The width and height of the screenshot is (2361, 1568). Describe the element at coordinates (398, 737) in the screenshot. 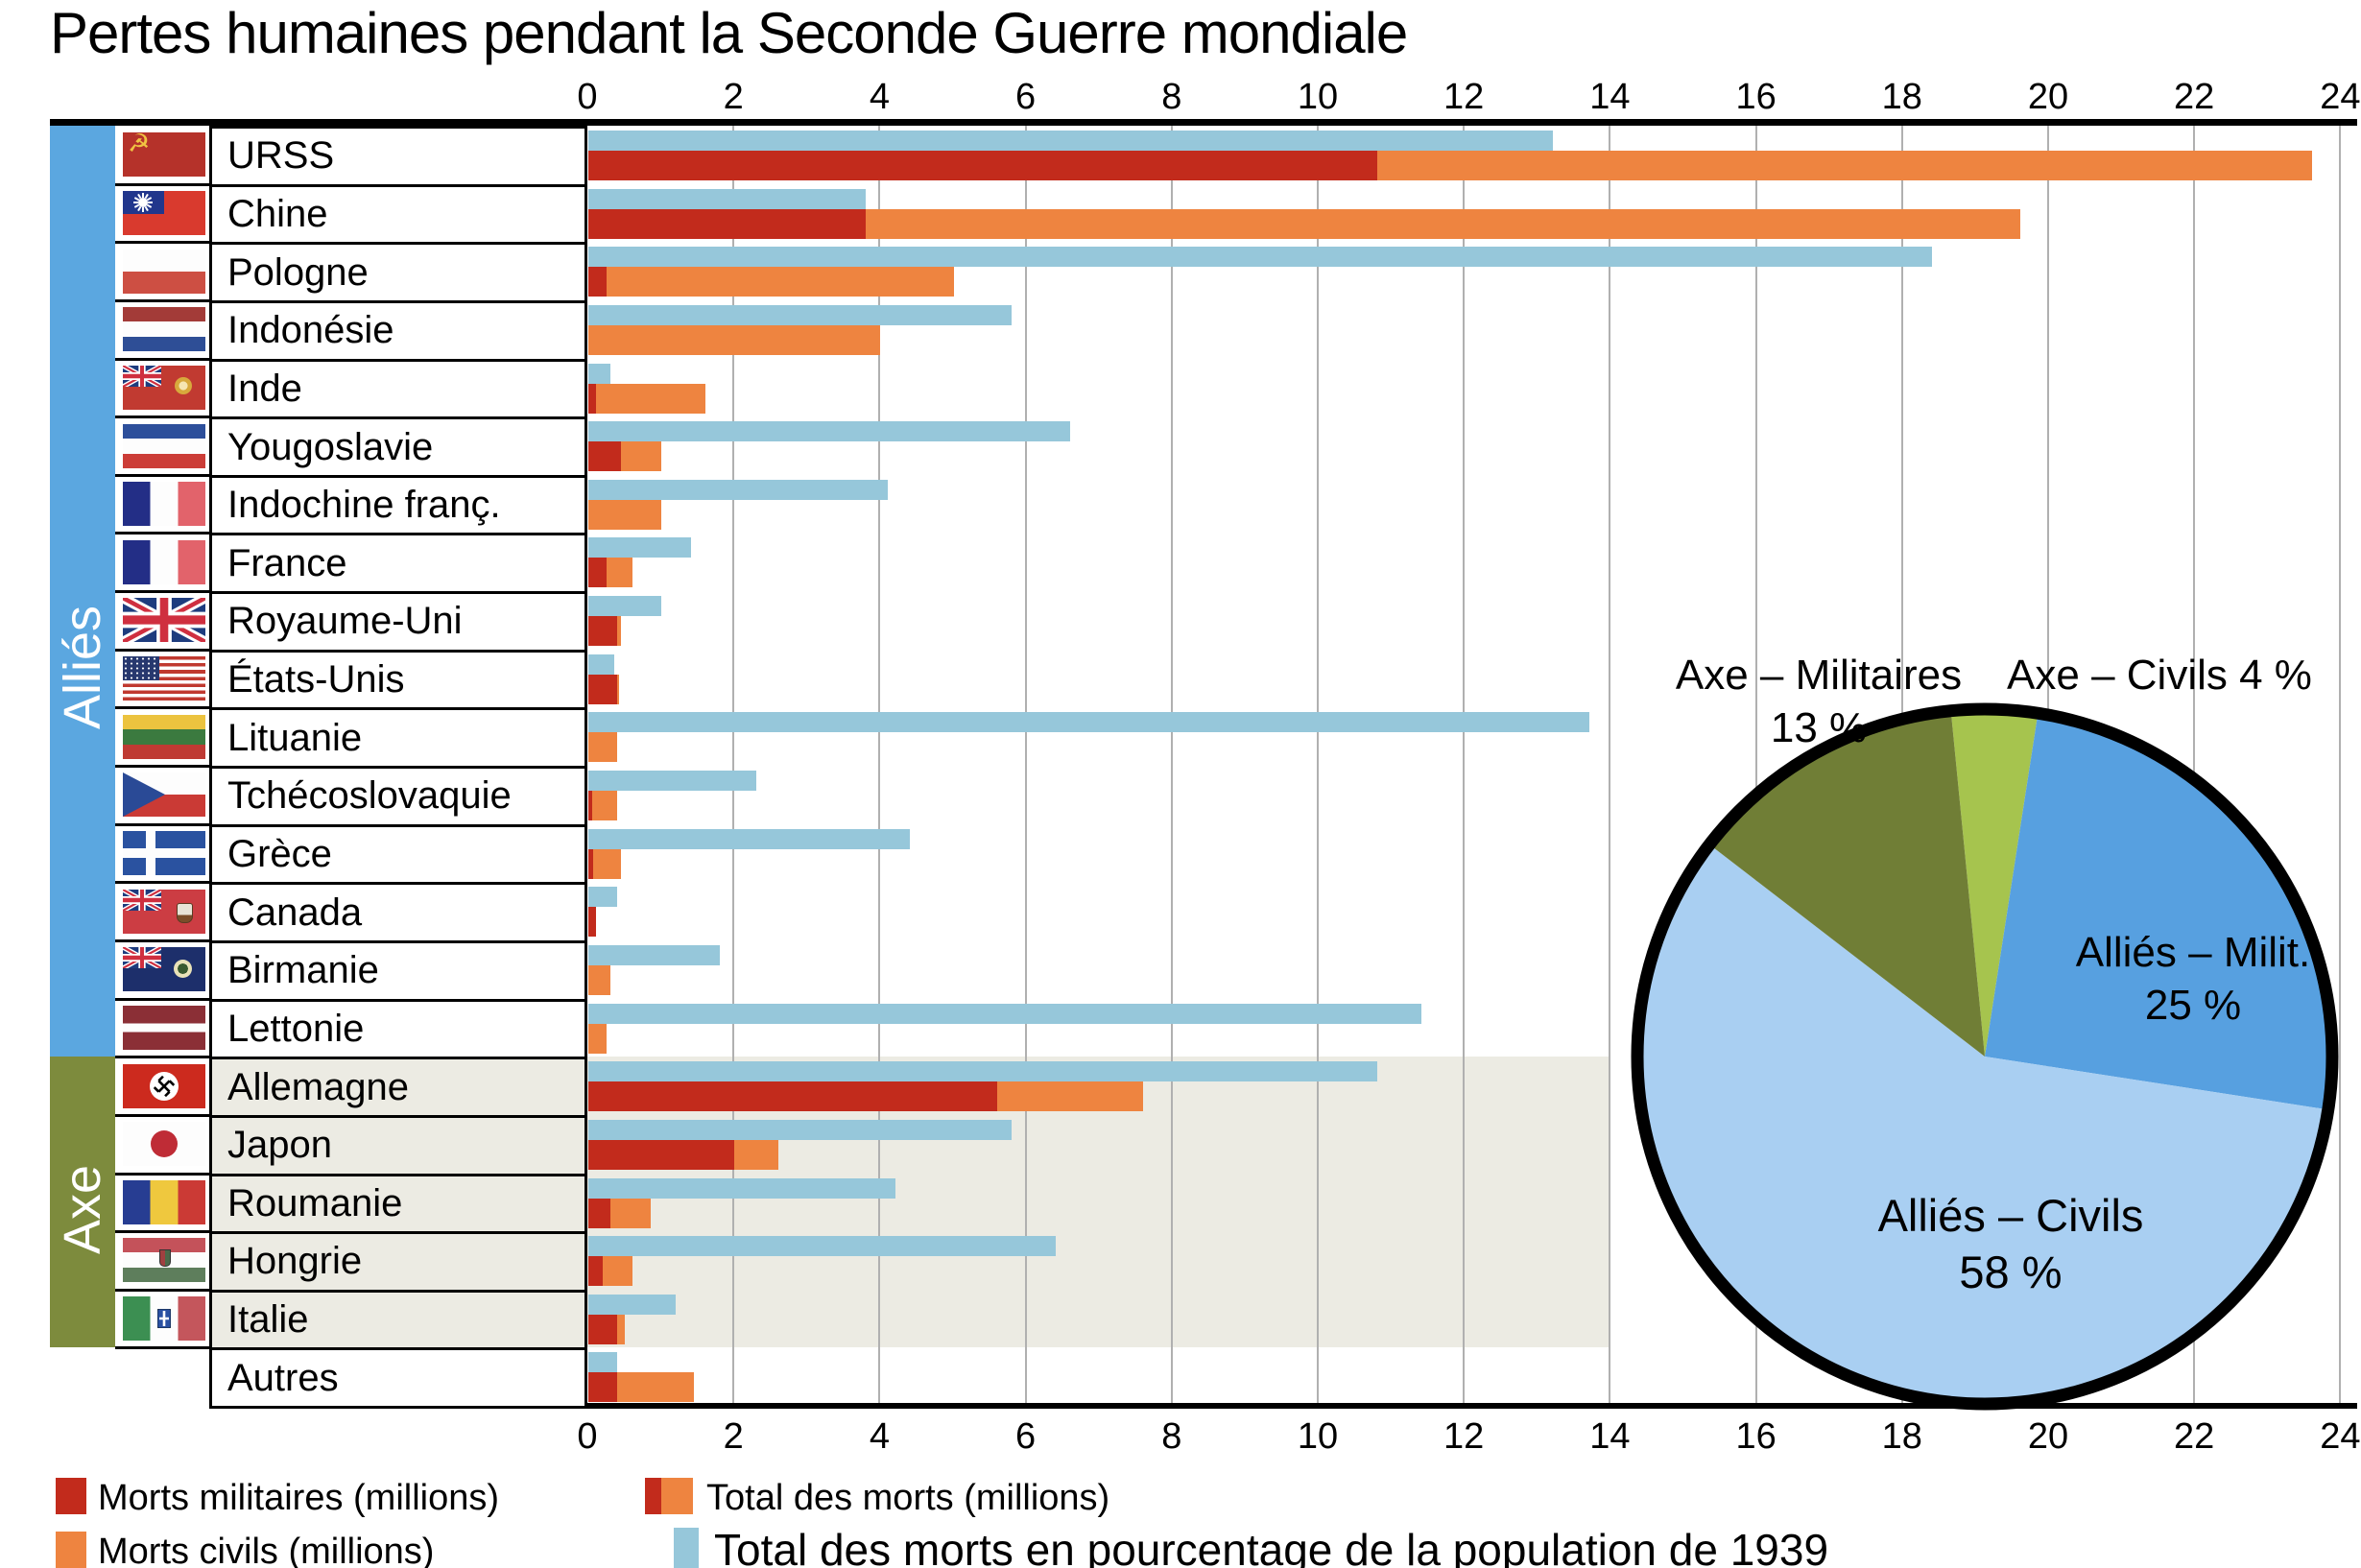

I see `country-cell-10: Lituanie` at that location.